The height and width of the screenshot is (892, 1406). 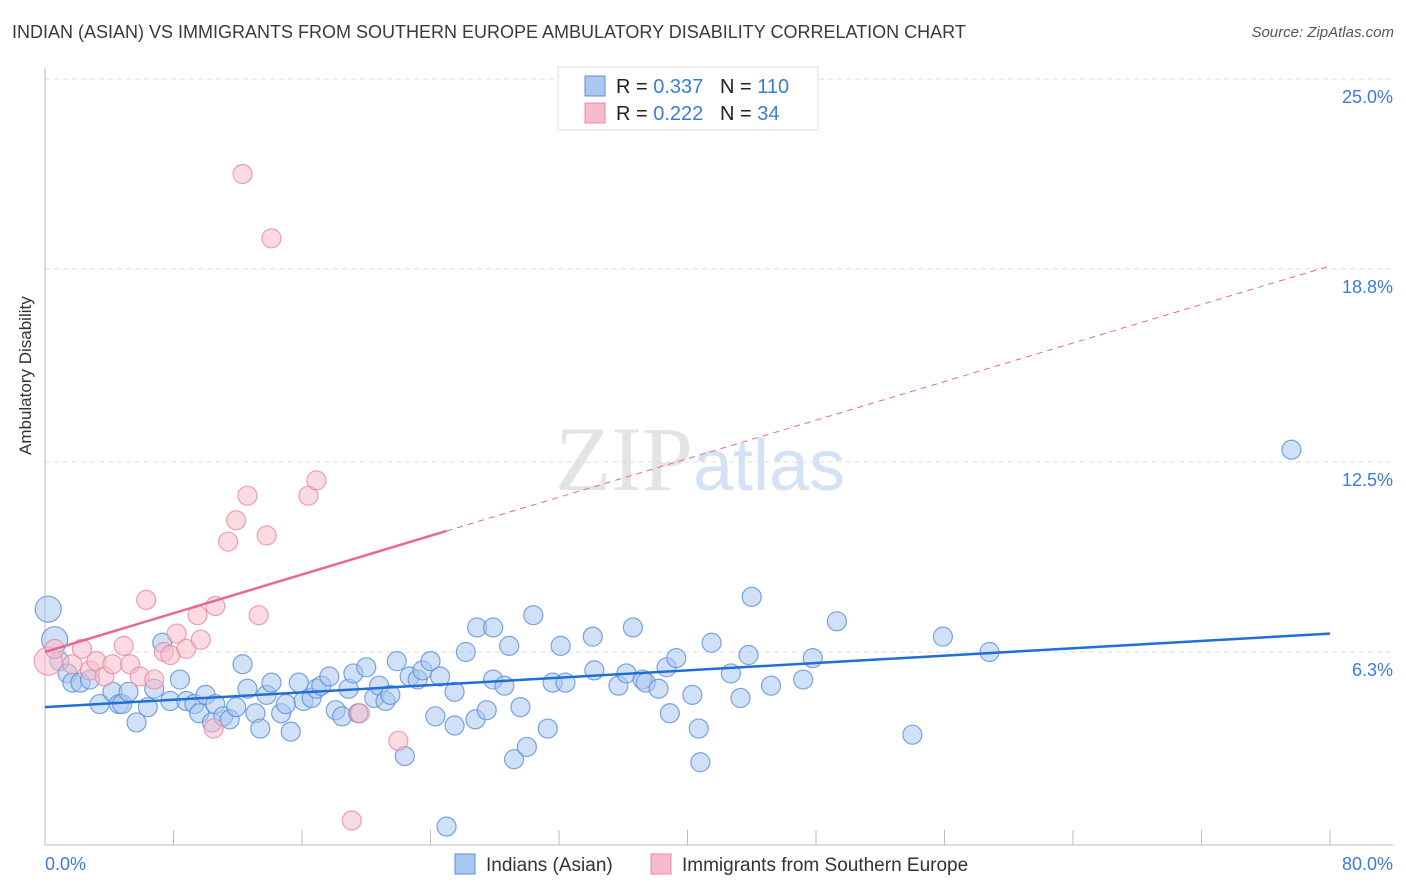 I want to click on legend-entry: R = 0.337 N = 110, so click(x=702, y=87).